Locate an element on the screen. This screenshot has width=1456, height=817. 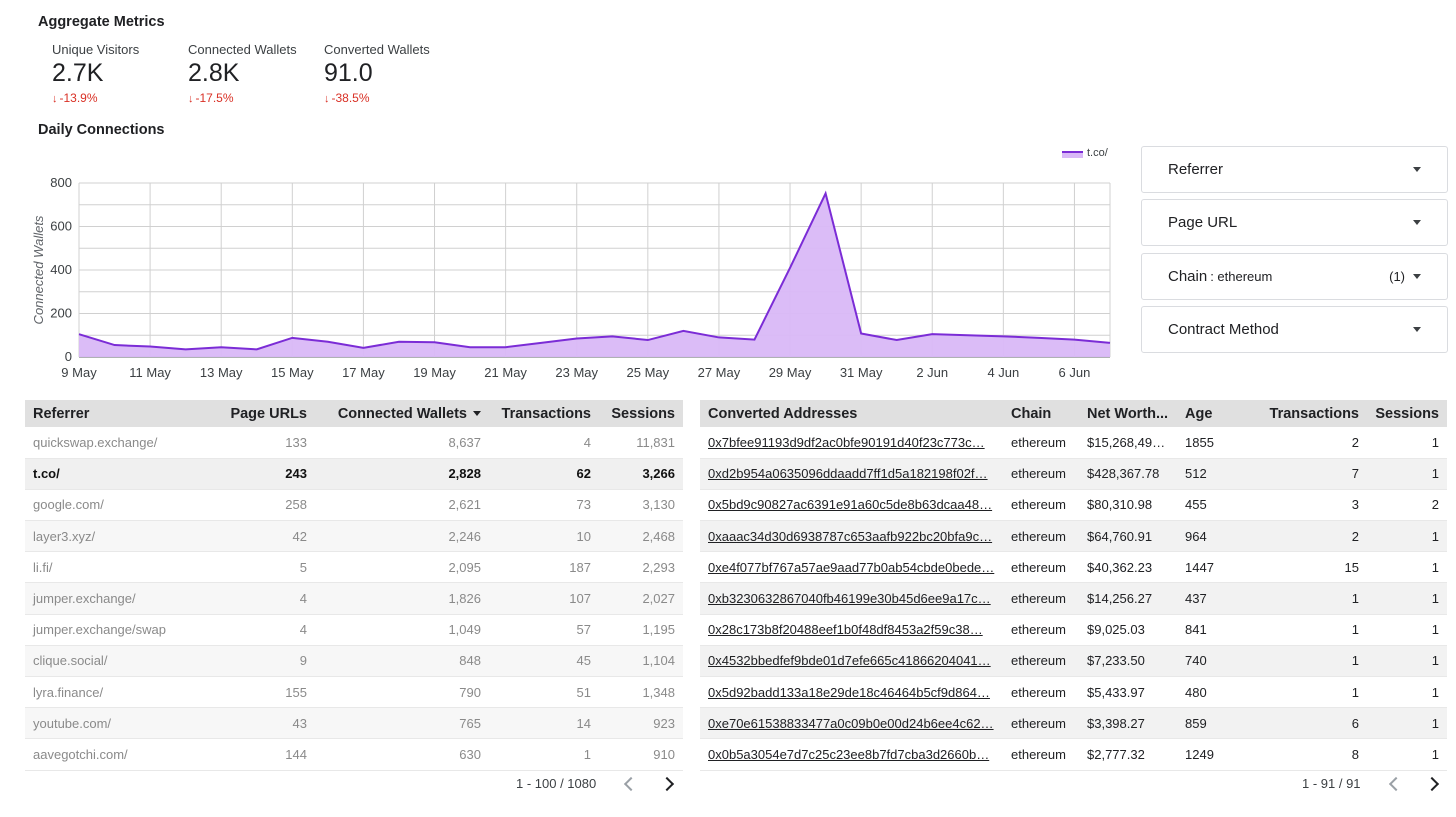
metric-cell: 43 is located at coordinates (265, 723).